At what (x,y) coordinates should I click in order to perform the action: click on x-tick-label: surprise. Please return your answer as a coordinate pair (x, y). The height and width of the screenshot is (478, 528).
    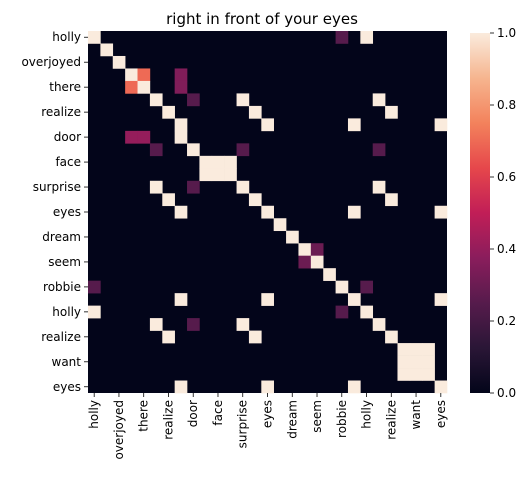
    Looking at the image, I should click on (243, 424).